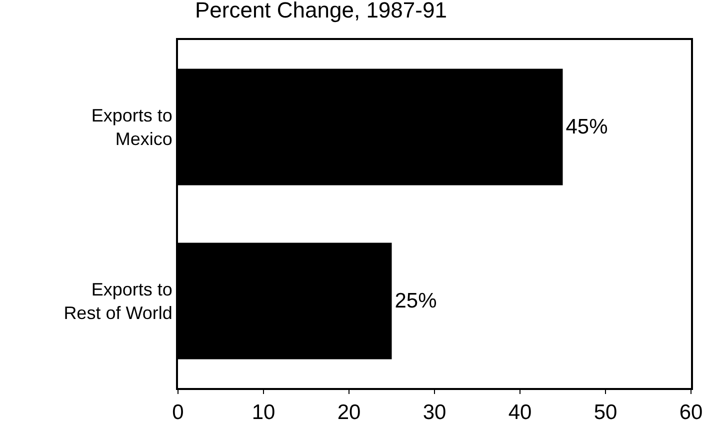 The image size is (709, 428). I want to click on y-tick-label: Exports to Mexico, so click(131, 127).